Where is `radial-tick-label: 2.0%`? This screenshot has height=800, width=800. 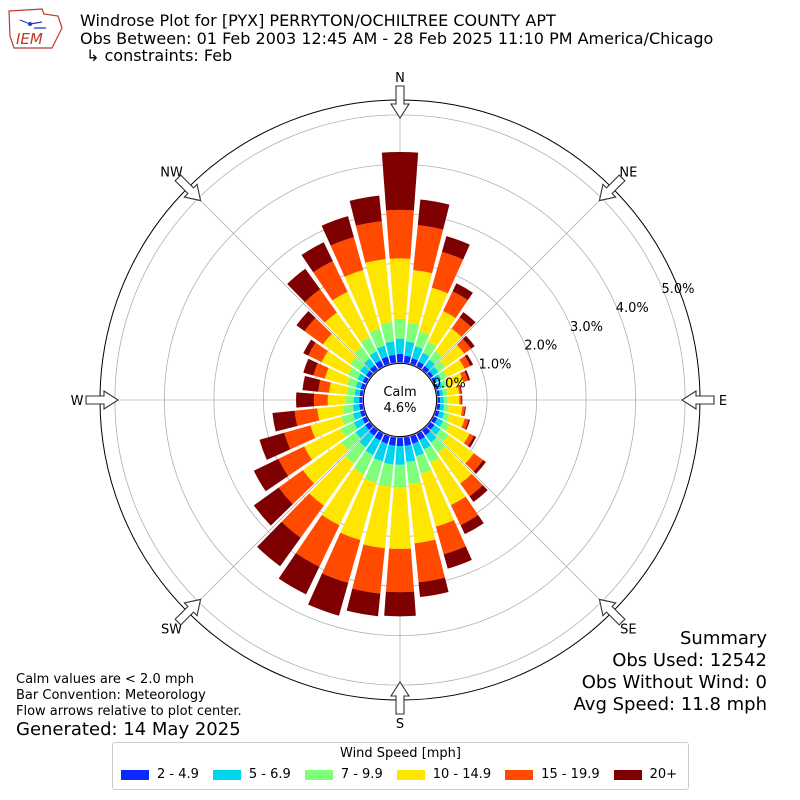
radial-tick-label: 2.0% is located at coordinates (540, 346).